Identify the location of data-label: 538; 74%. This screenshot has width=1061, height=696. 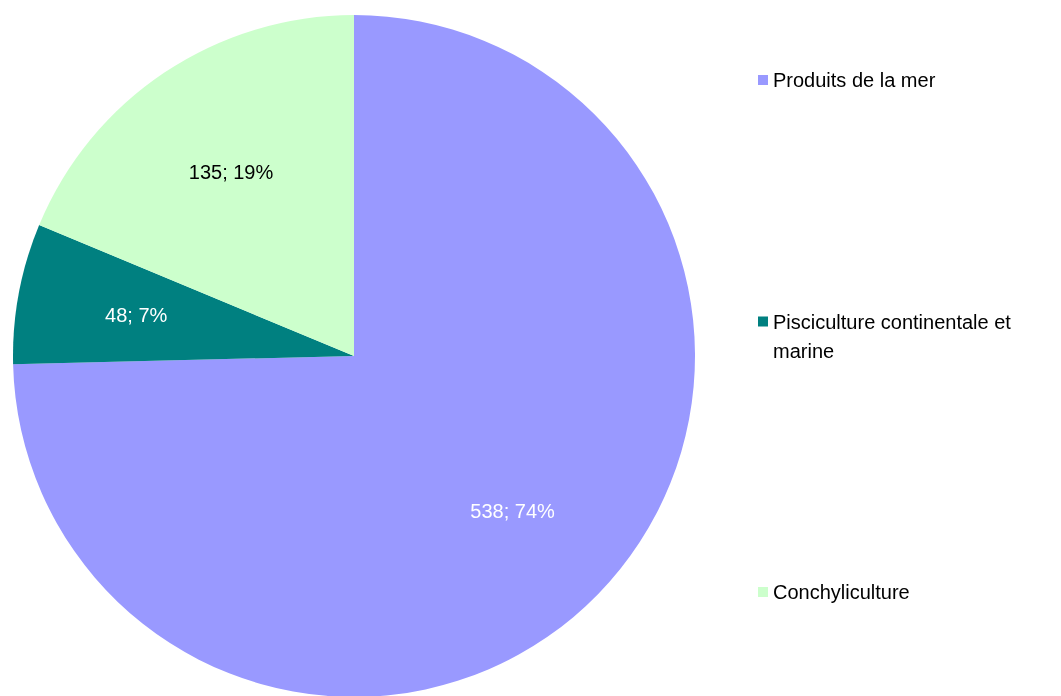
(513, 510).